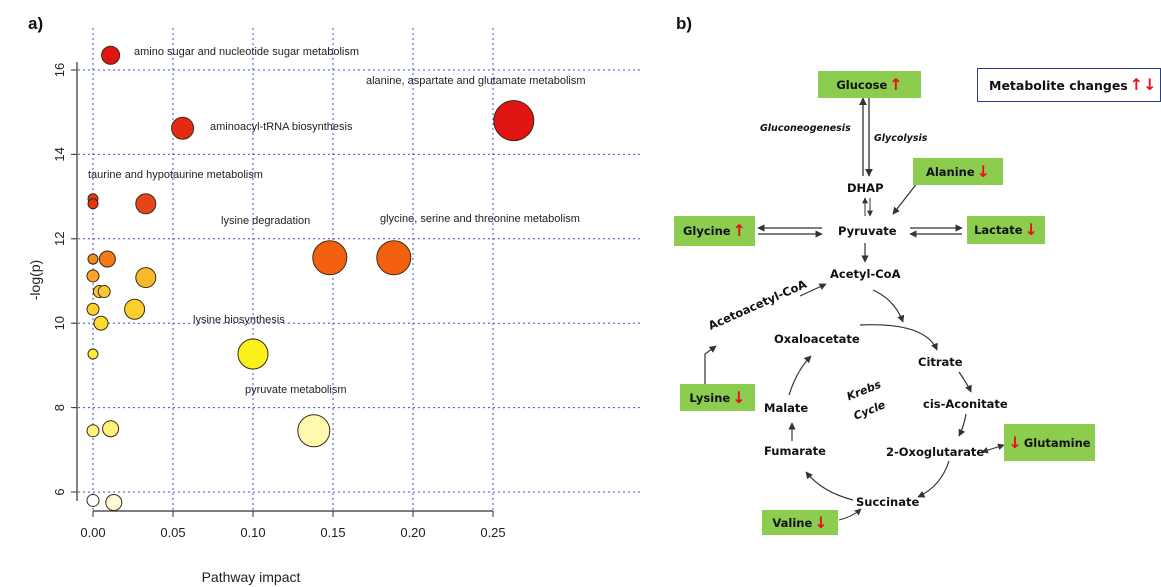 Image resolution: width=1161 pixels, height=587 pixels. I want to click on y-tick-label: 8, so click(59, 407).